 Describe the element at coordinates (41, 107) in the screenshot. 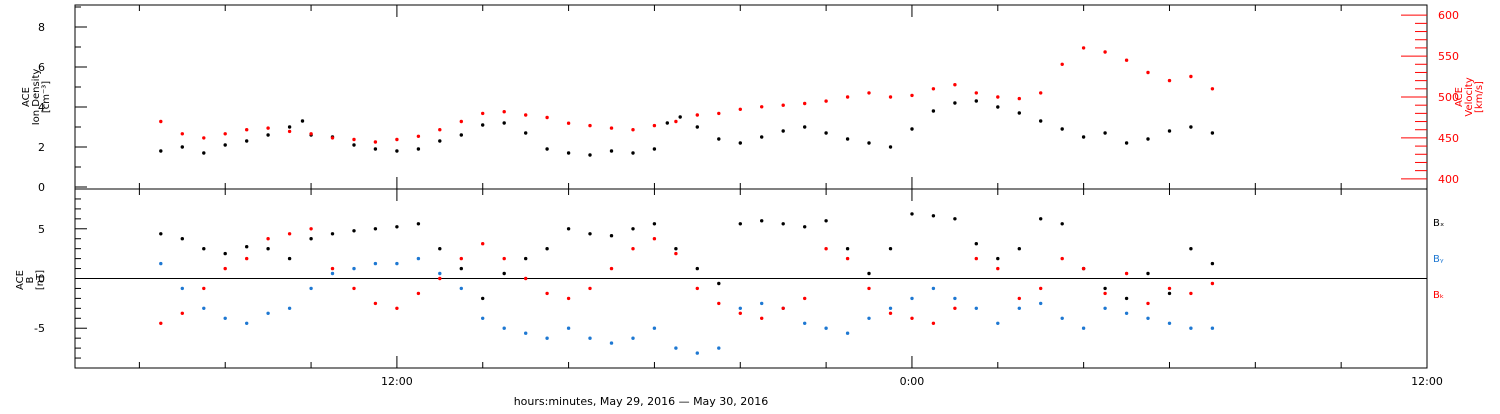

I see `y-tick-label-left: 4` at that location.